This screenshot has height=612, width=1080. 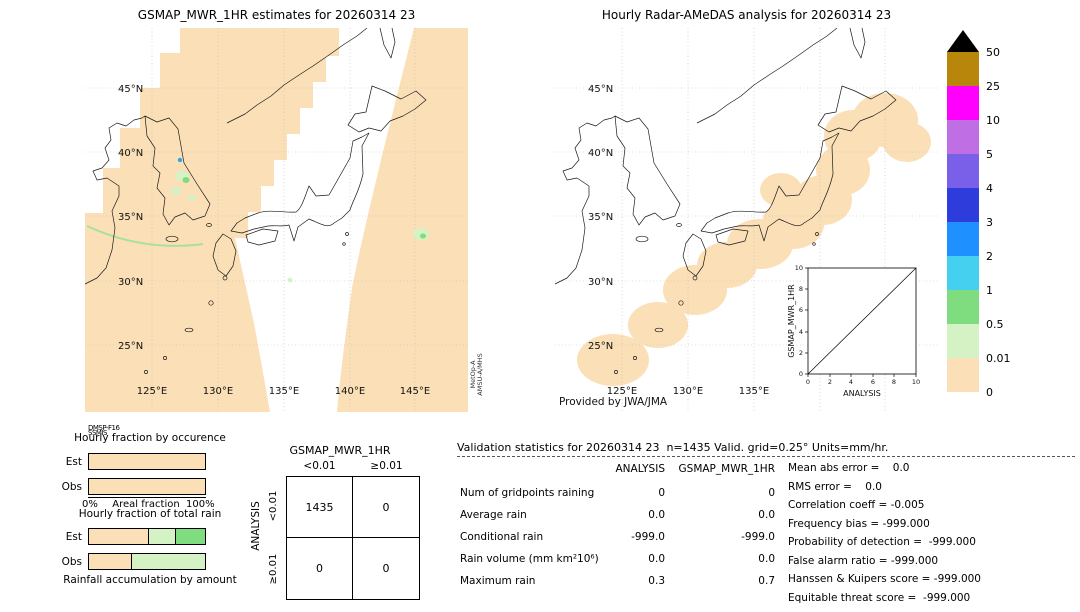 I want to click on axis-min-label: 0%, so click(x=90, y=504).